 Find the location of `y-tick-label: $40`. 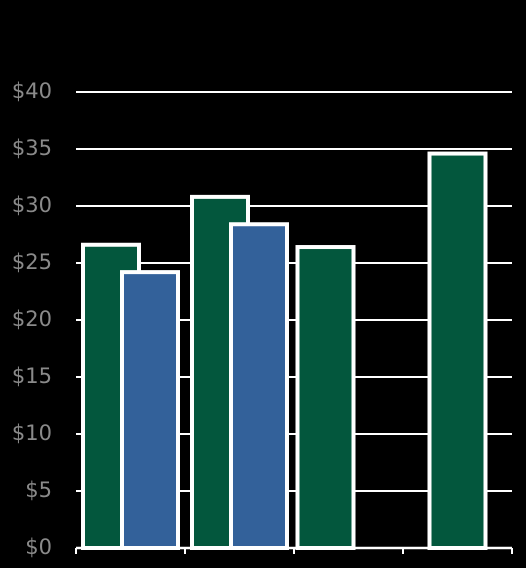

y-tick-label: $40 is located at coordinates (32, 91).